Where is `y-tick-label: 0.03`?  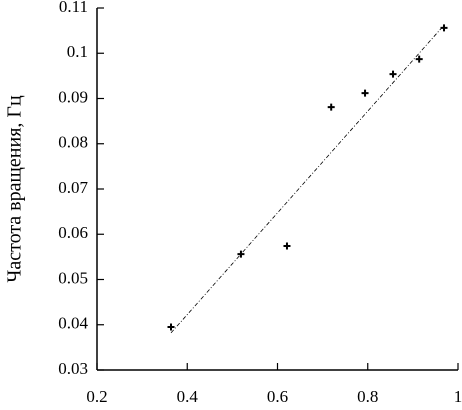
y-tick-label: 0.03 is located at coordinates (73, 368).